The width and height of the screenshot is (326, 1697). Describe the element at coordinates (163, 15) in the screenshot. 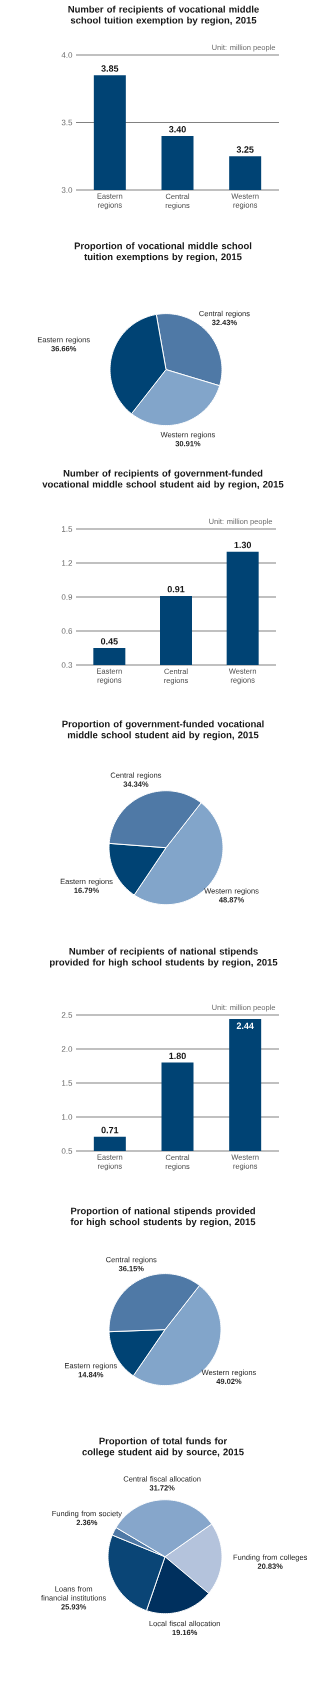

I see `chart-title: Number of recipients of vocational middle school tuition exemption by region, 2015` at that location.